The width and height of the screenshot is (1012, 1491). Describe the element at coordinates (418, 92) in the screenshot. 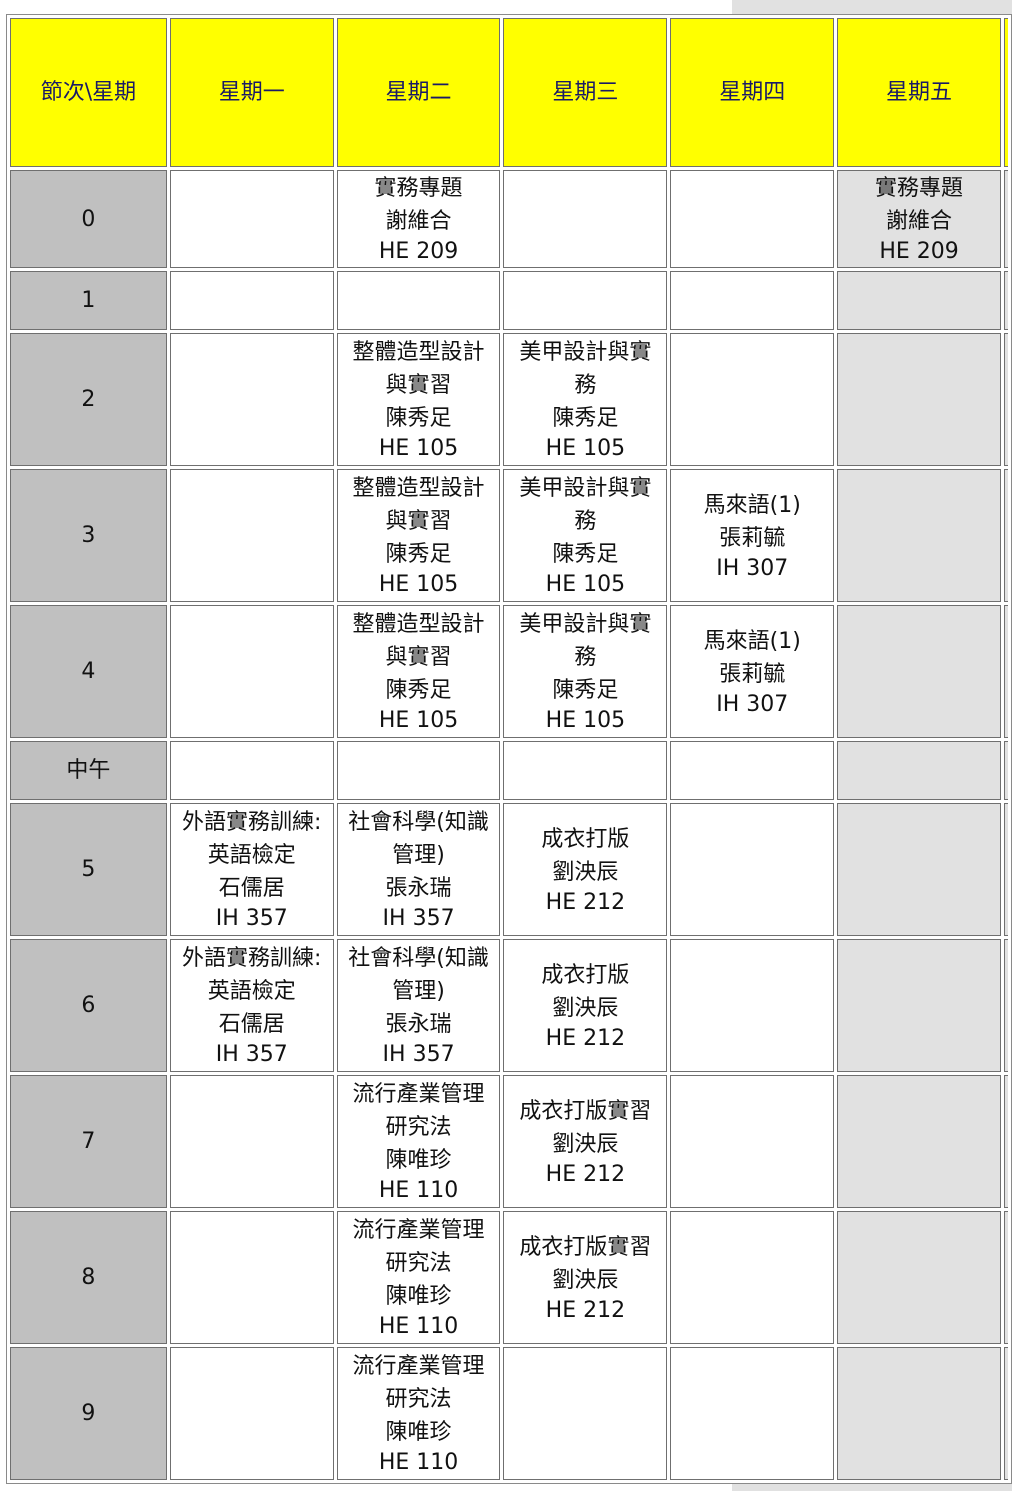

I see `header-day-tue: 星期二` at that location.